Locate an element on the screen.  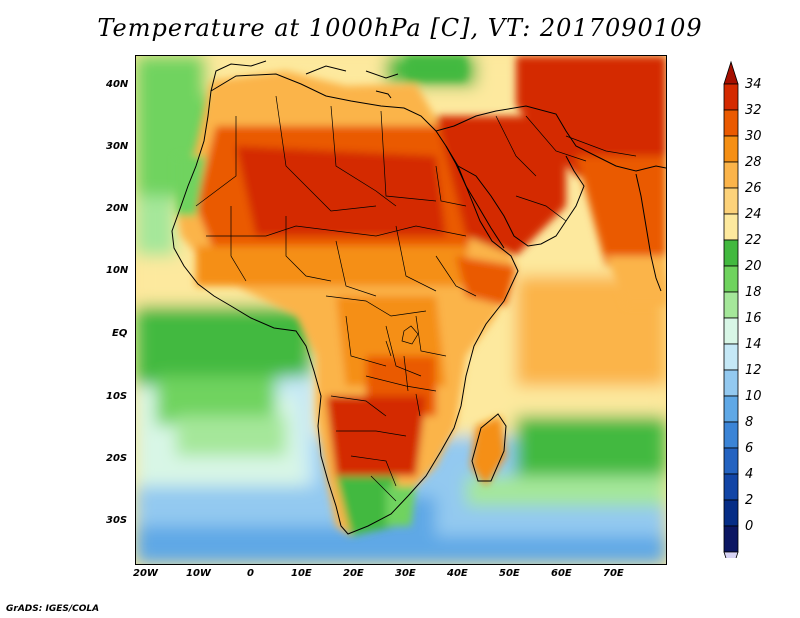
lon-tick-10e: 10E is located at coordinates (301, 573).